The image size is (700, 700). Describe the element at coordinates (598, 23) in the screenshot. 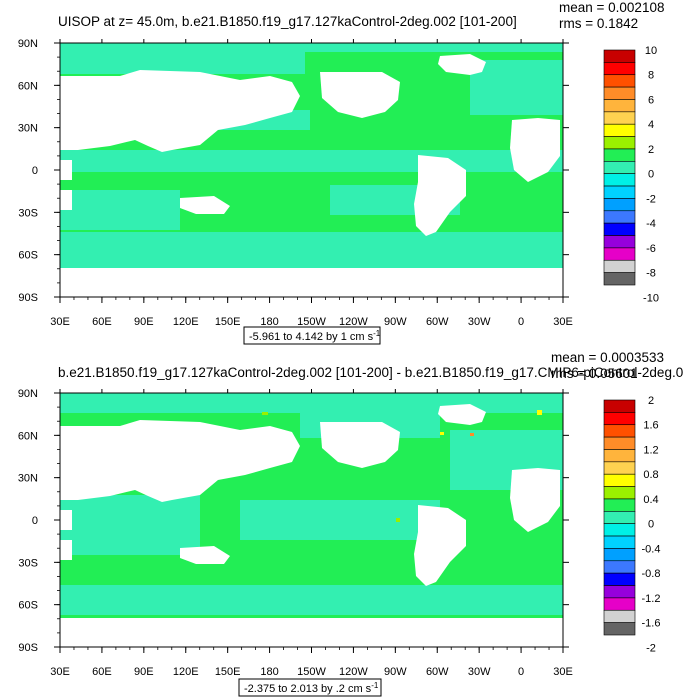

I see `panel-1-rms: rms = 0.1842` at that location.